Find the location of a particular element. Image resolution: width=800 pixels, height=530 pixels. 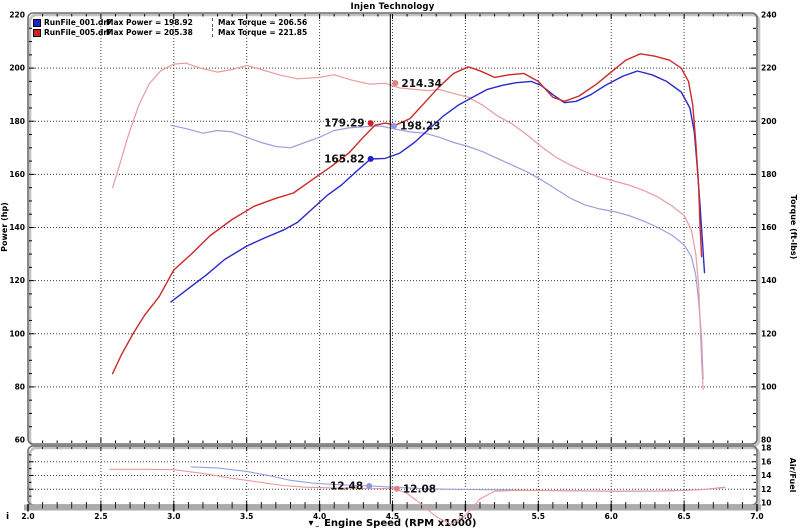

power-tick-label: 200 is located at coordinates (17, 68).